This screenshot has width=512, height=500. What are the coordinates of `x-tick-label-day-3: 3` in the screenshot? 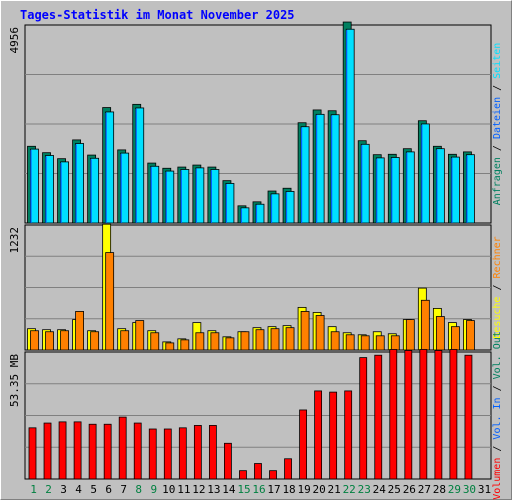 It's located at (63, 489).